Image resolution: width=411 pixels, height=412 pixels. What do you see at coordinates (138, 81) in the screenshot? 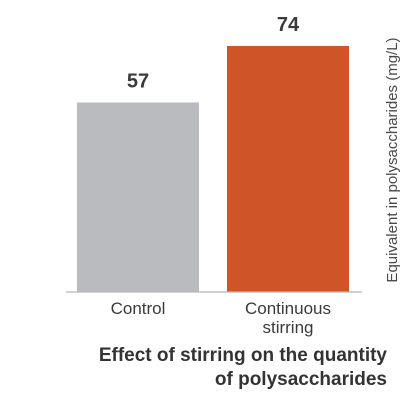
I see `value-label-0: 57` at bounding box center [138, 81].